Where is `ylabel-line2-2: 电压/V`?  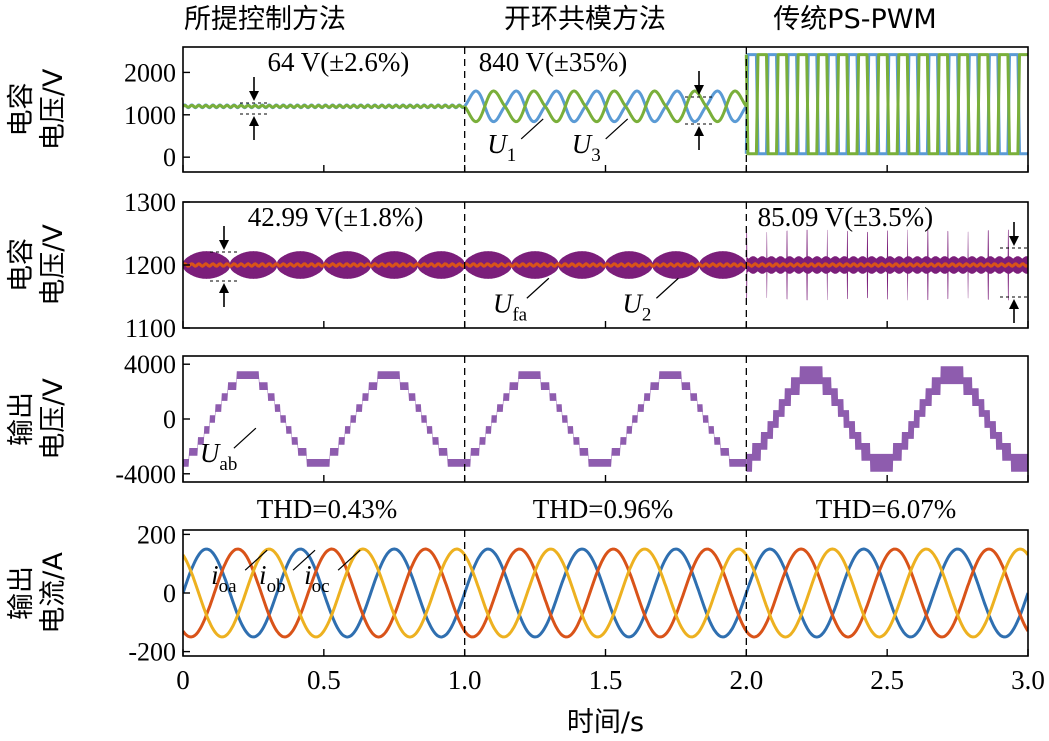
ylabel-line2-2: 电压/V is located at coordinates (53, 265).